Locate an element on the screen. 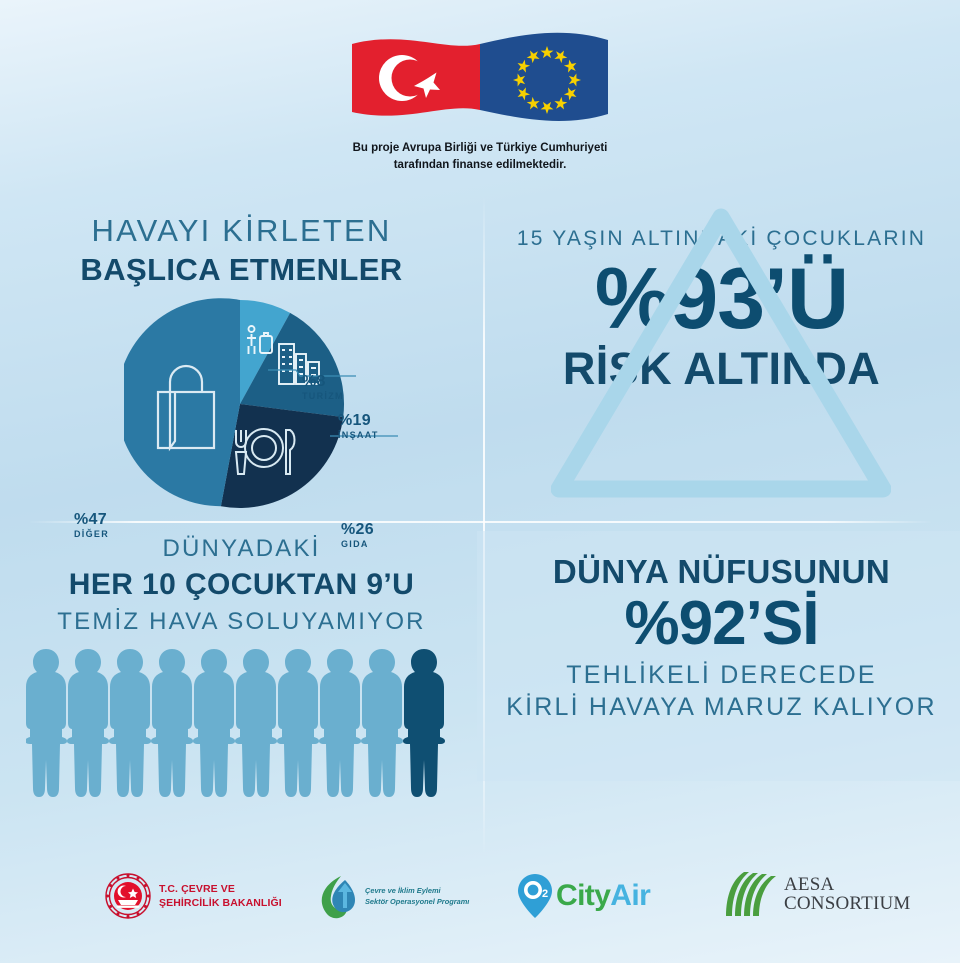 This screenshot has height=963, width=960. buildings-icon is located at coordinates (299, 364).